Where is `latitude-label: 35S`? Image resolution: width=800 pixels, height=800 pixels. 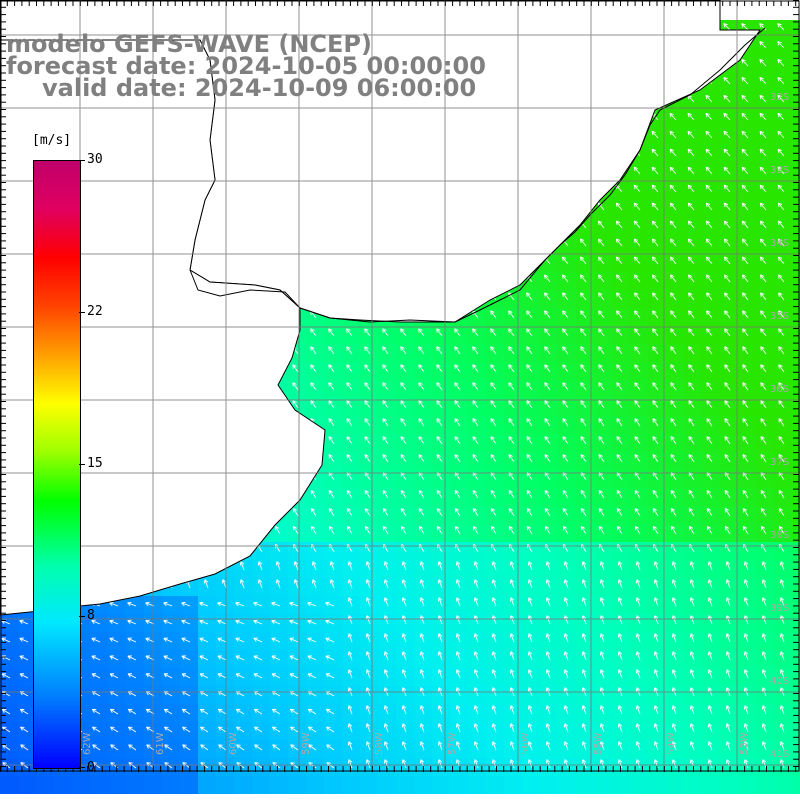
latitude-label: 35S is located at coordinates (779, 316).